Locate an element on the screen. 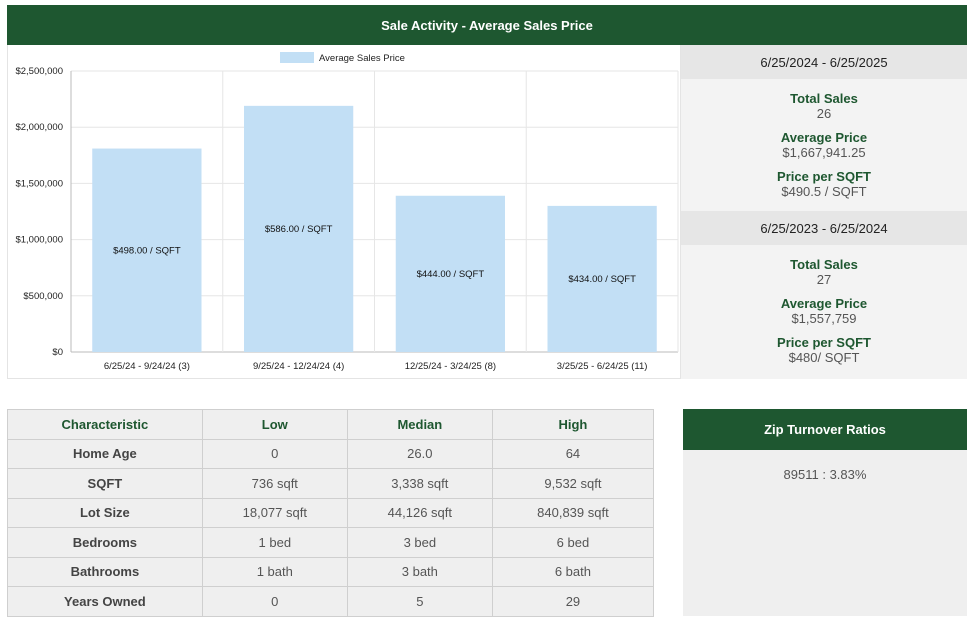 This screenshot has height=620, width=973. period-range-header: 6/25/2024 - 6/25/2025 is located at coordinates (824, 62).